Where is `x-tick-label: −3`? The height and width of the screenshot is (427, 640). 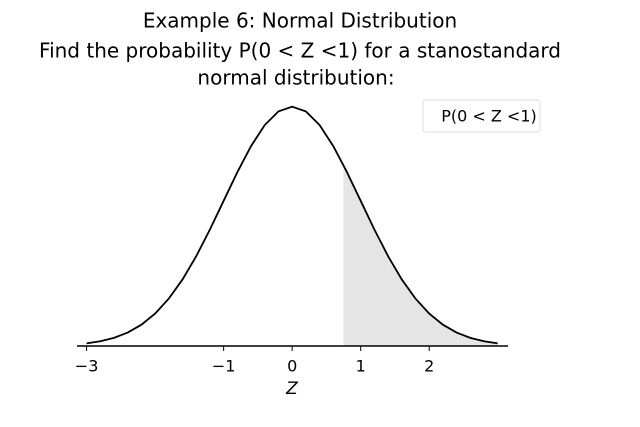
x-tick-label: −3 is located at coordinates (87, 366).